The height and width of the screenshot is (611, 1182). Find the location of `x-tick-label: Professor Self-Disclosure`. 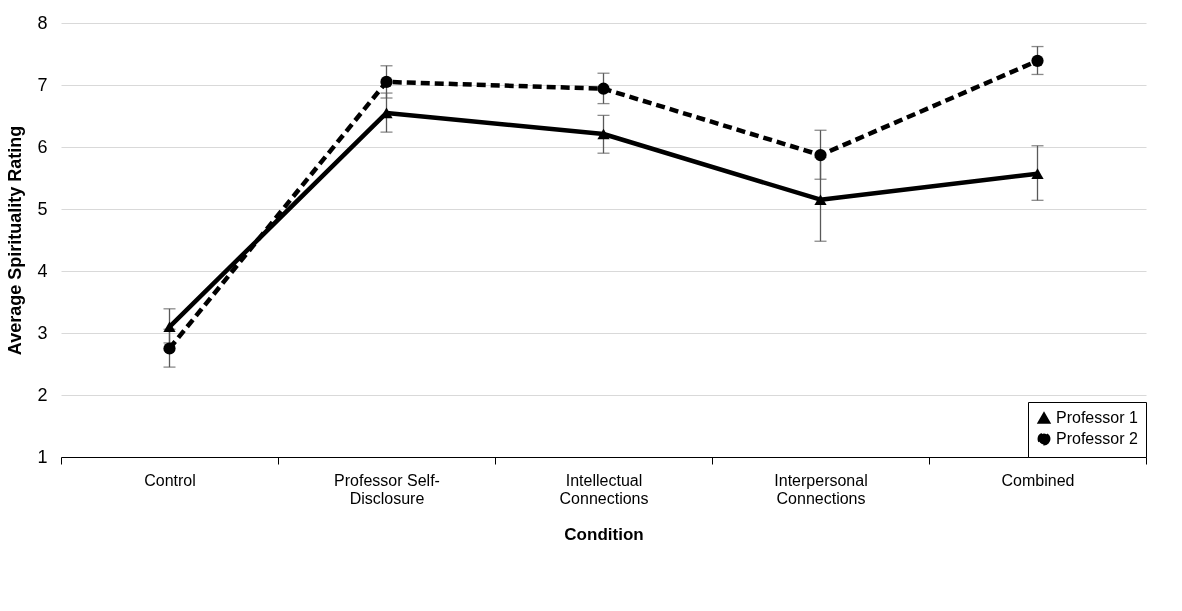

x-tick-label: Professor Self-Disclosure is located at coordinates (387, 489).